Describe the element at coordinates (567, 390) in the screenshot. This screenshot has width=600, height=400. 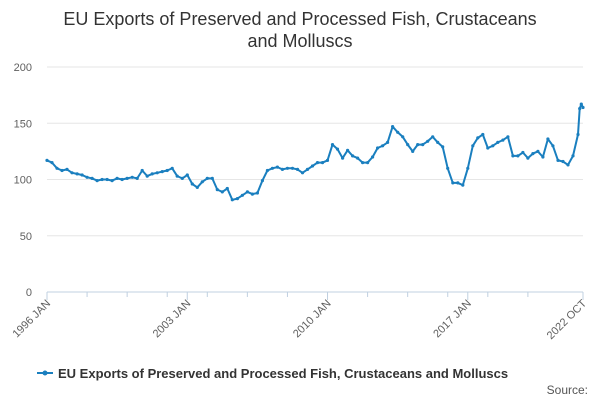
I see `source-label: Source:` at that location.